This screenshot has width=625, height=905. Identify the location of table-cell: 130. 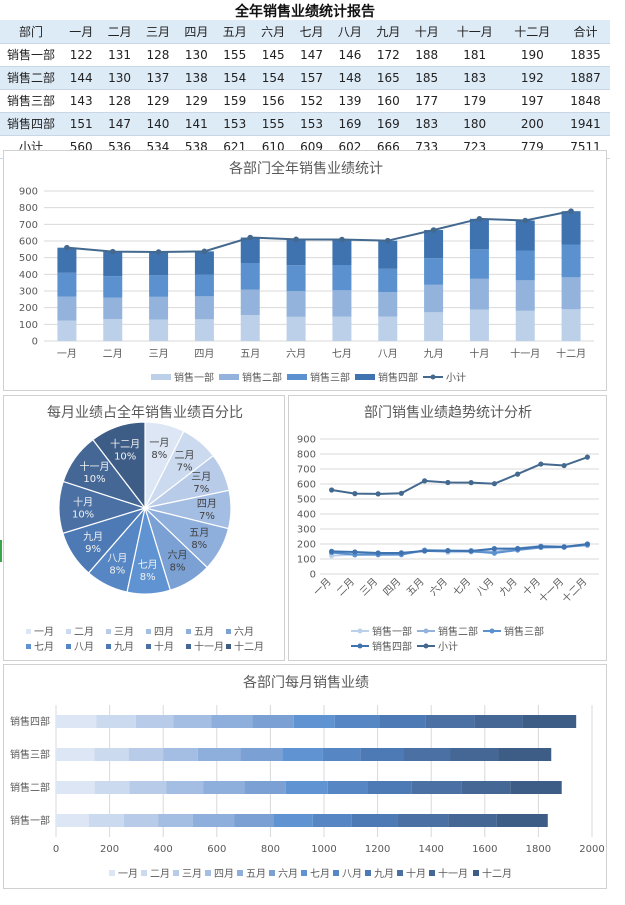
(196, 55).